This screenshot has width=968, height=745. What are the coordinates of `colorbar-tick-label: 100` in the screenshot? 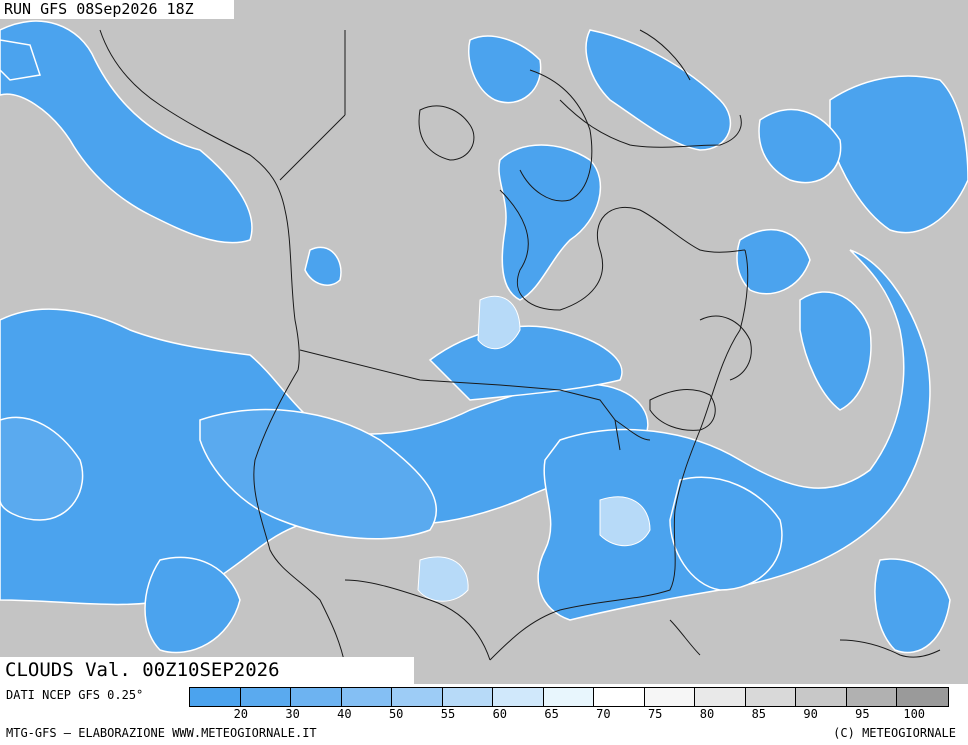 It's located at (914, 714).